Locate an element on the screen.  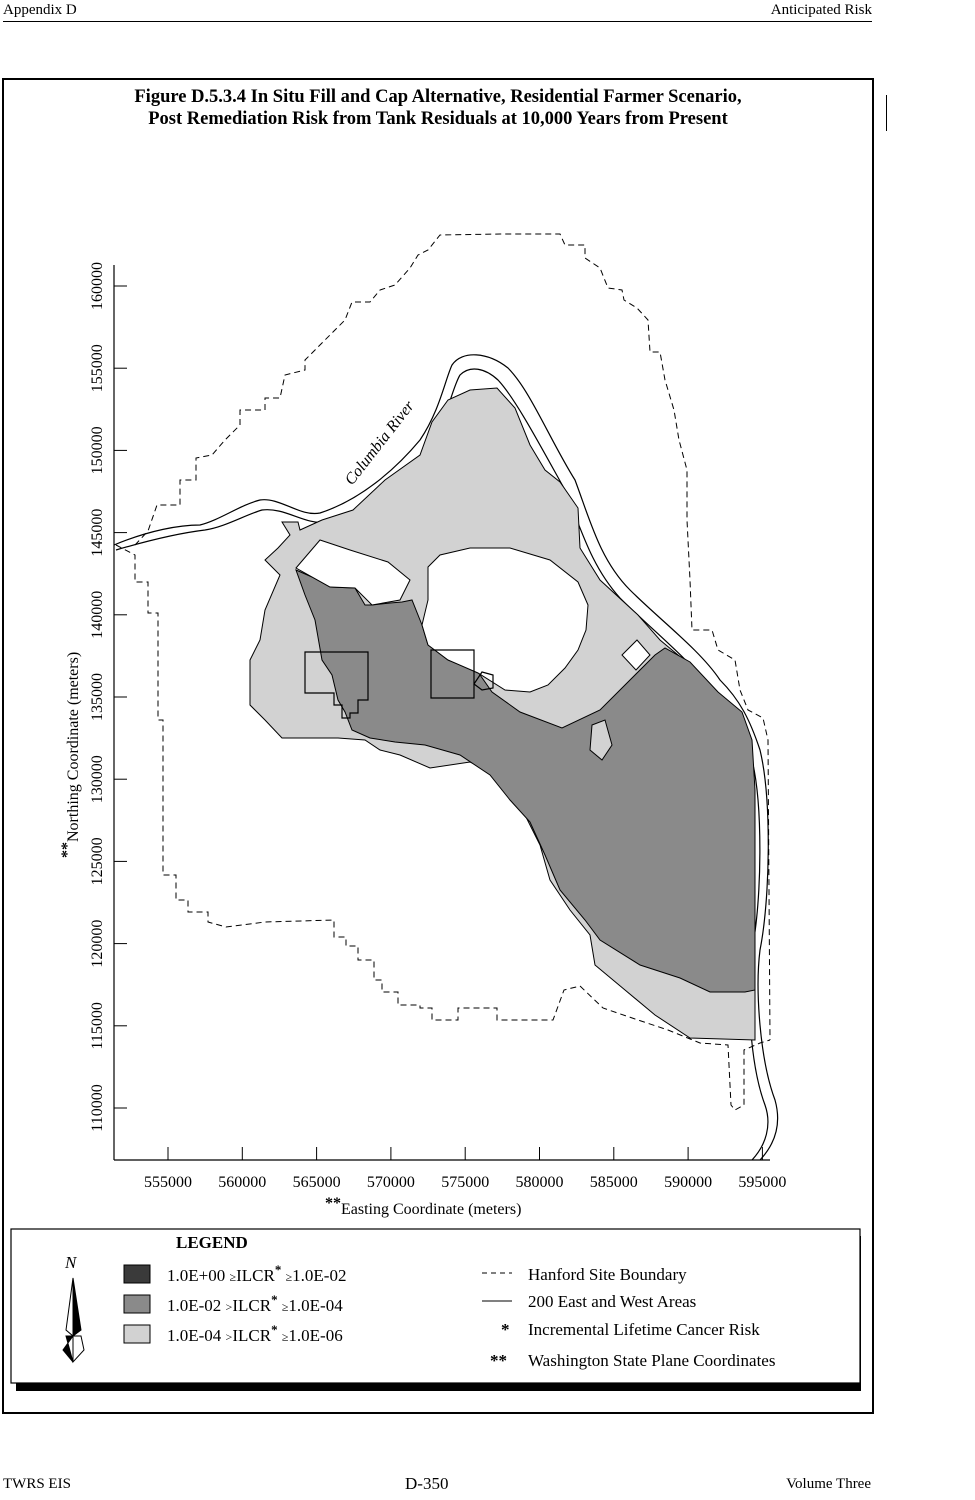
footer-right: Volume Three is located at coordinates (828, 1484).